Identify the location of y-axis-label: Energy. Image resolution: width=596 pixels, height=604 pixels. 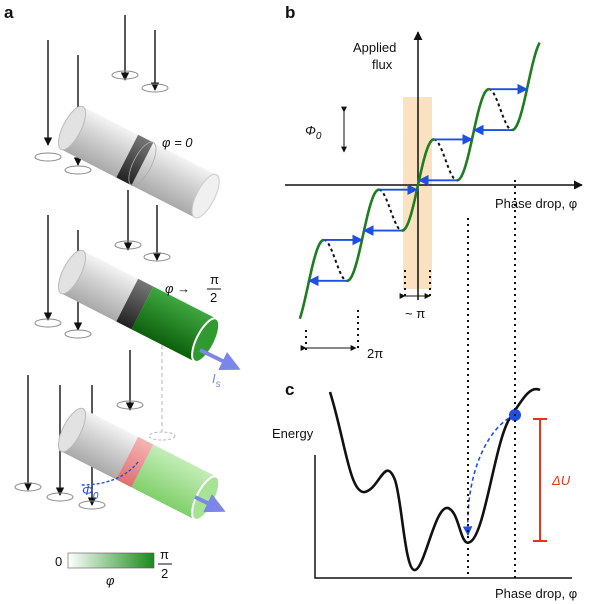
(293, 433).